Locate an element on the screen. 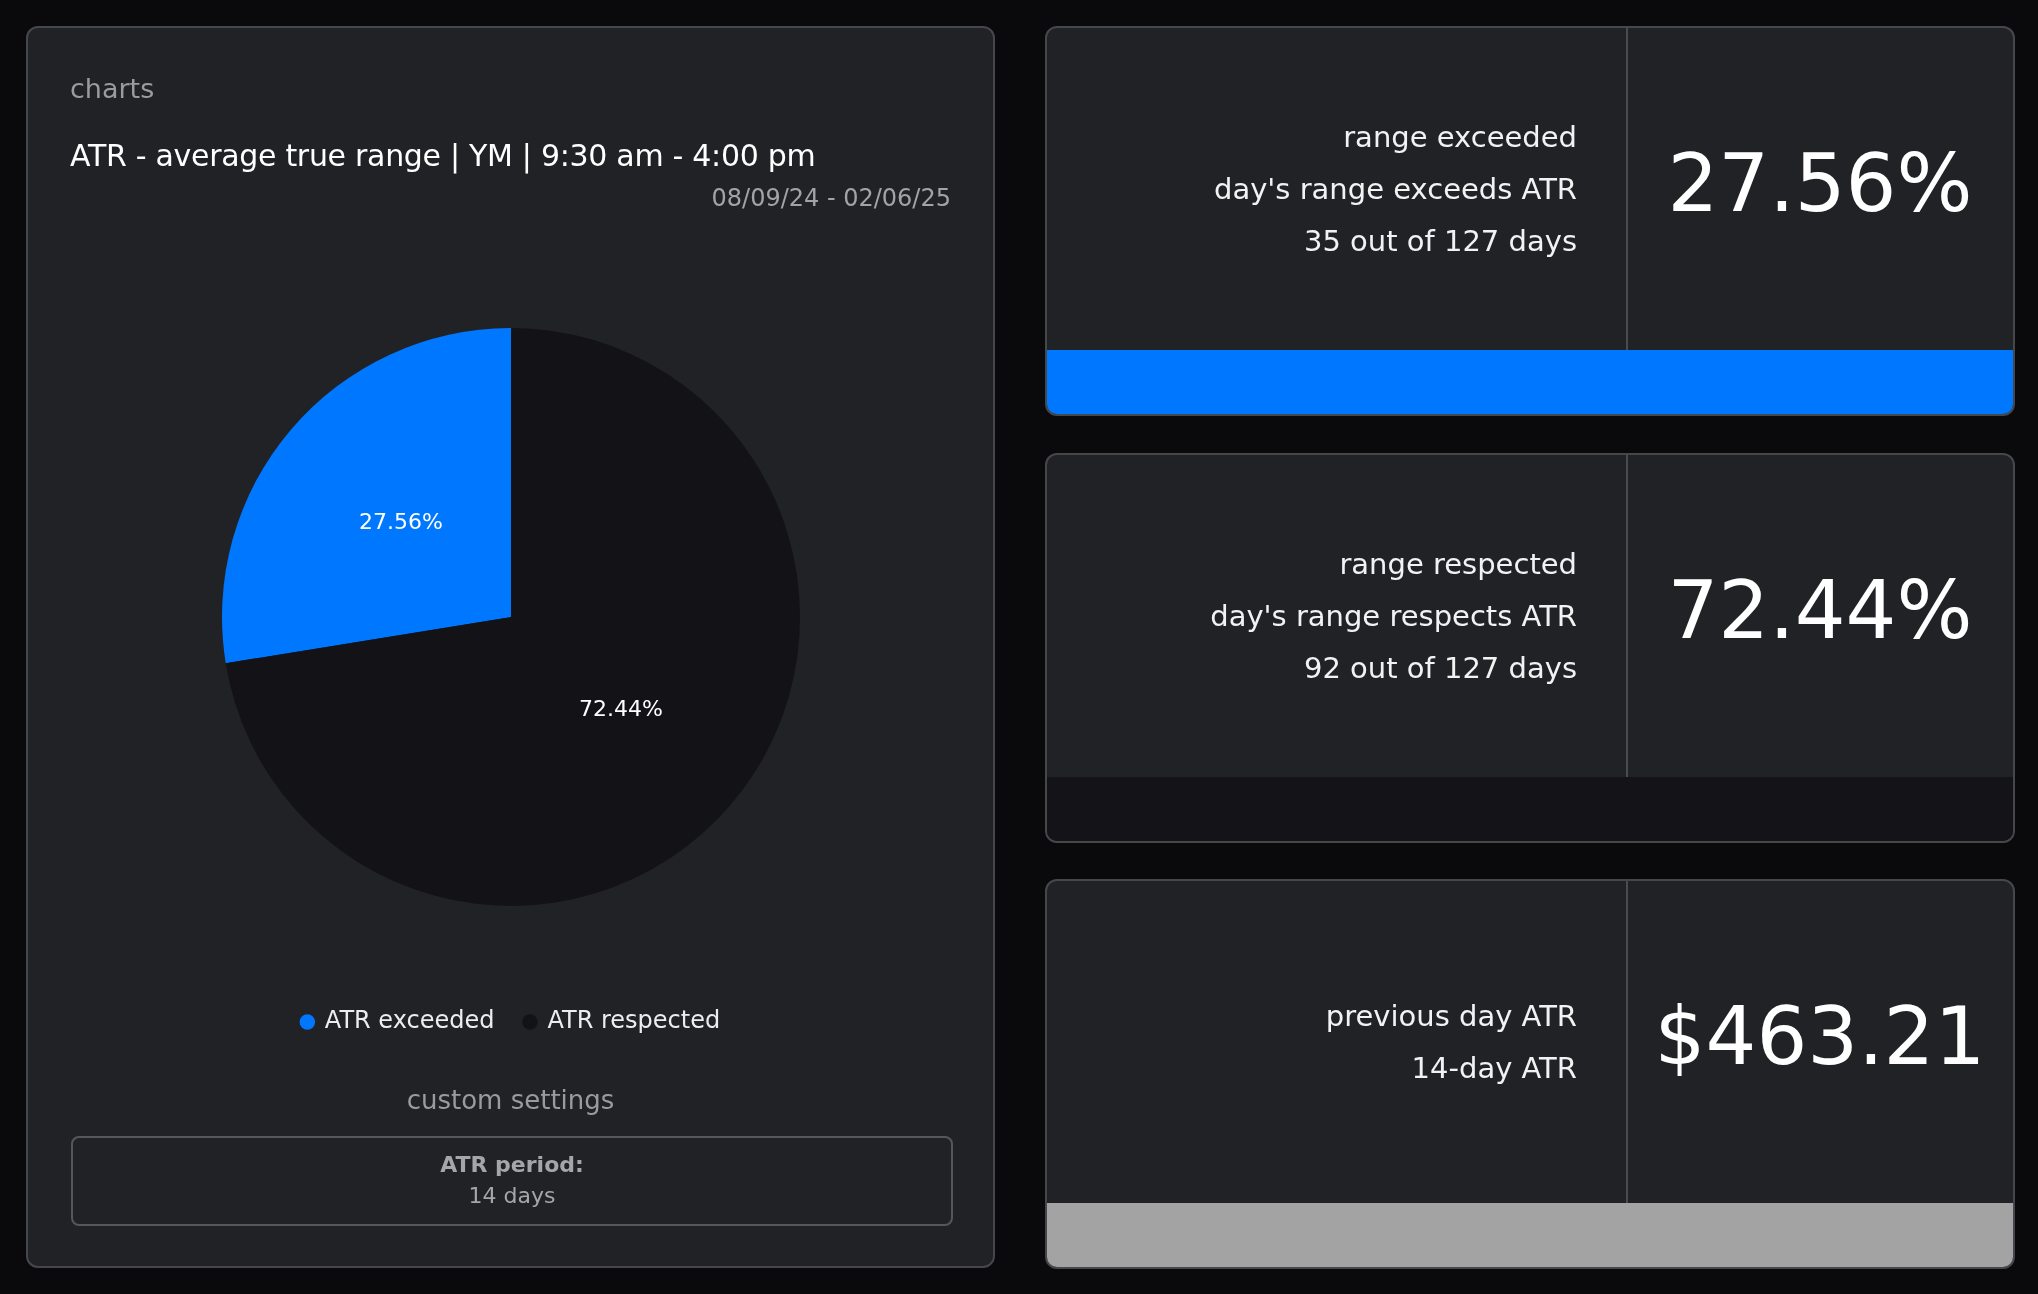 This screenshot has height=1294, width=2038. data-label: 27.56% is located at coordinates (401, 522).